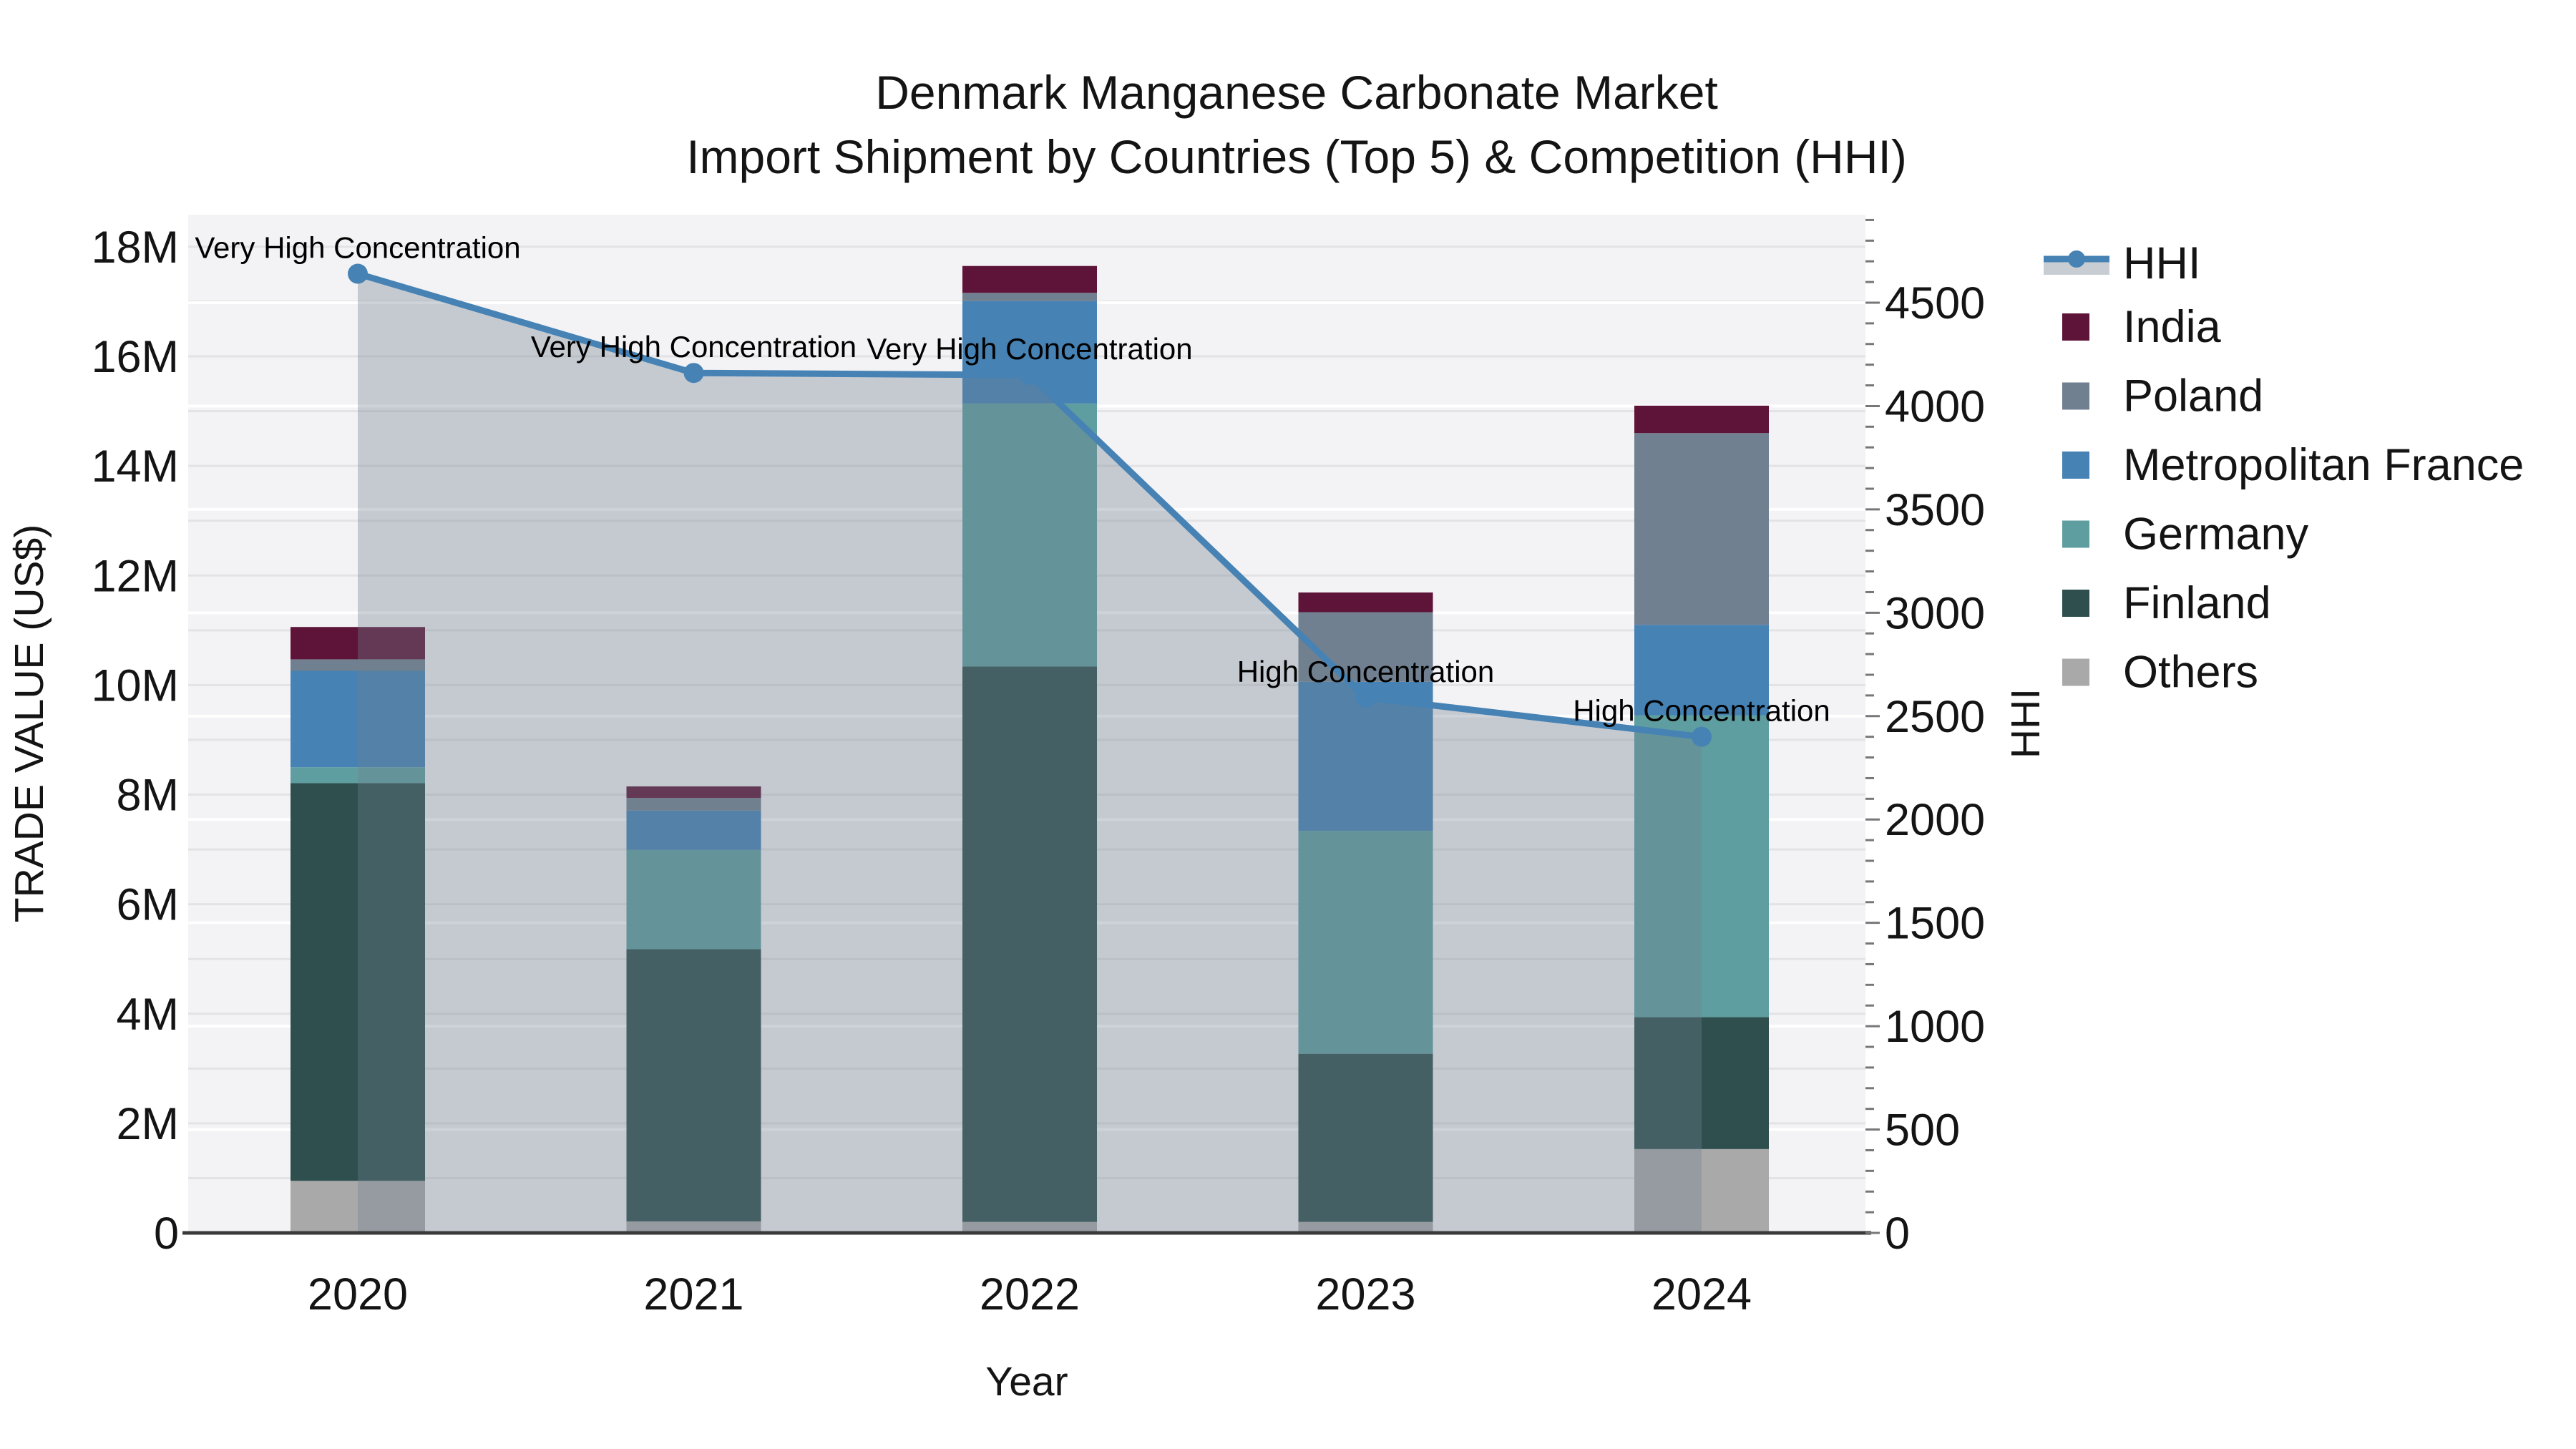  What do you see at coordinates (358, 719) in the screenshot?
I see `bar-segment-2020-metropolitan-france` at bounding box center [358, 719].